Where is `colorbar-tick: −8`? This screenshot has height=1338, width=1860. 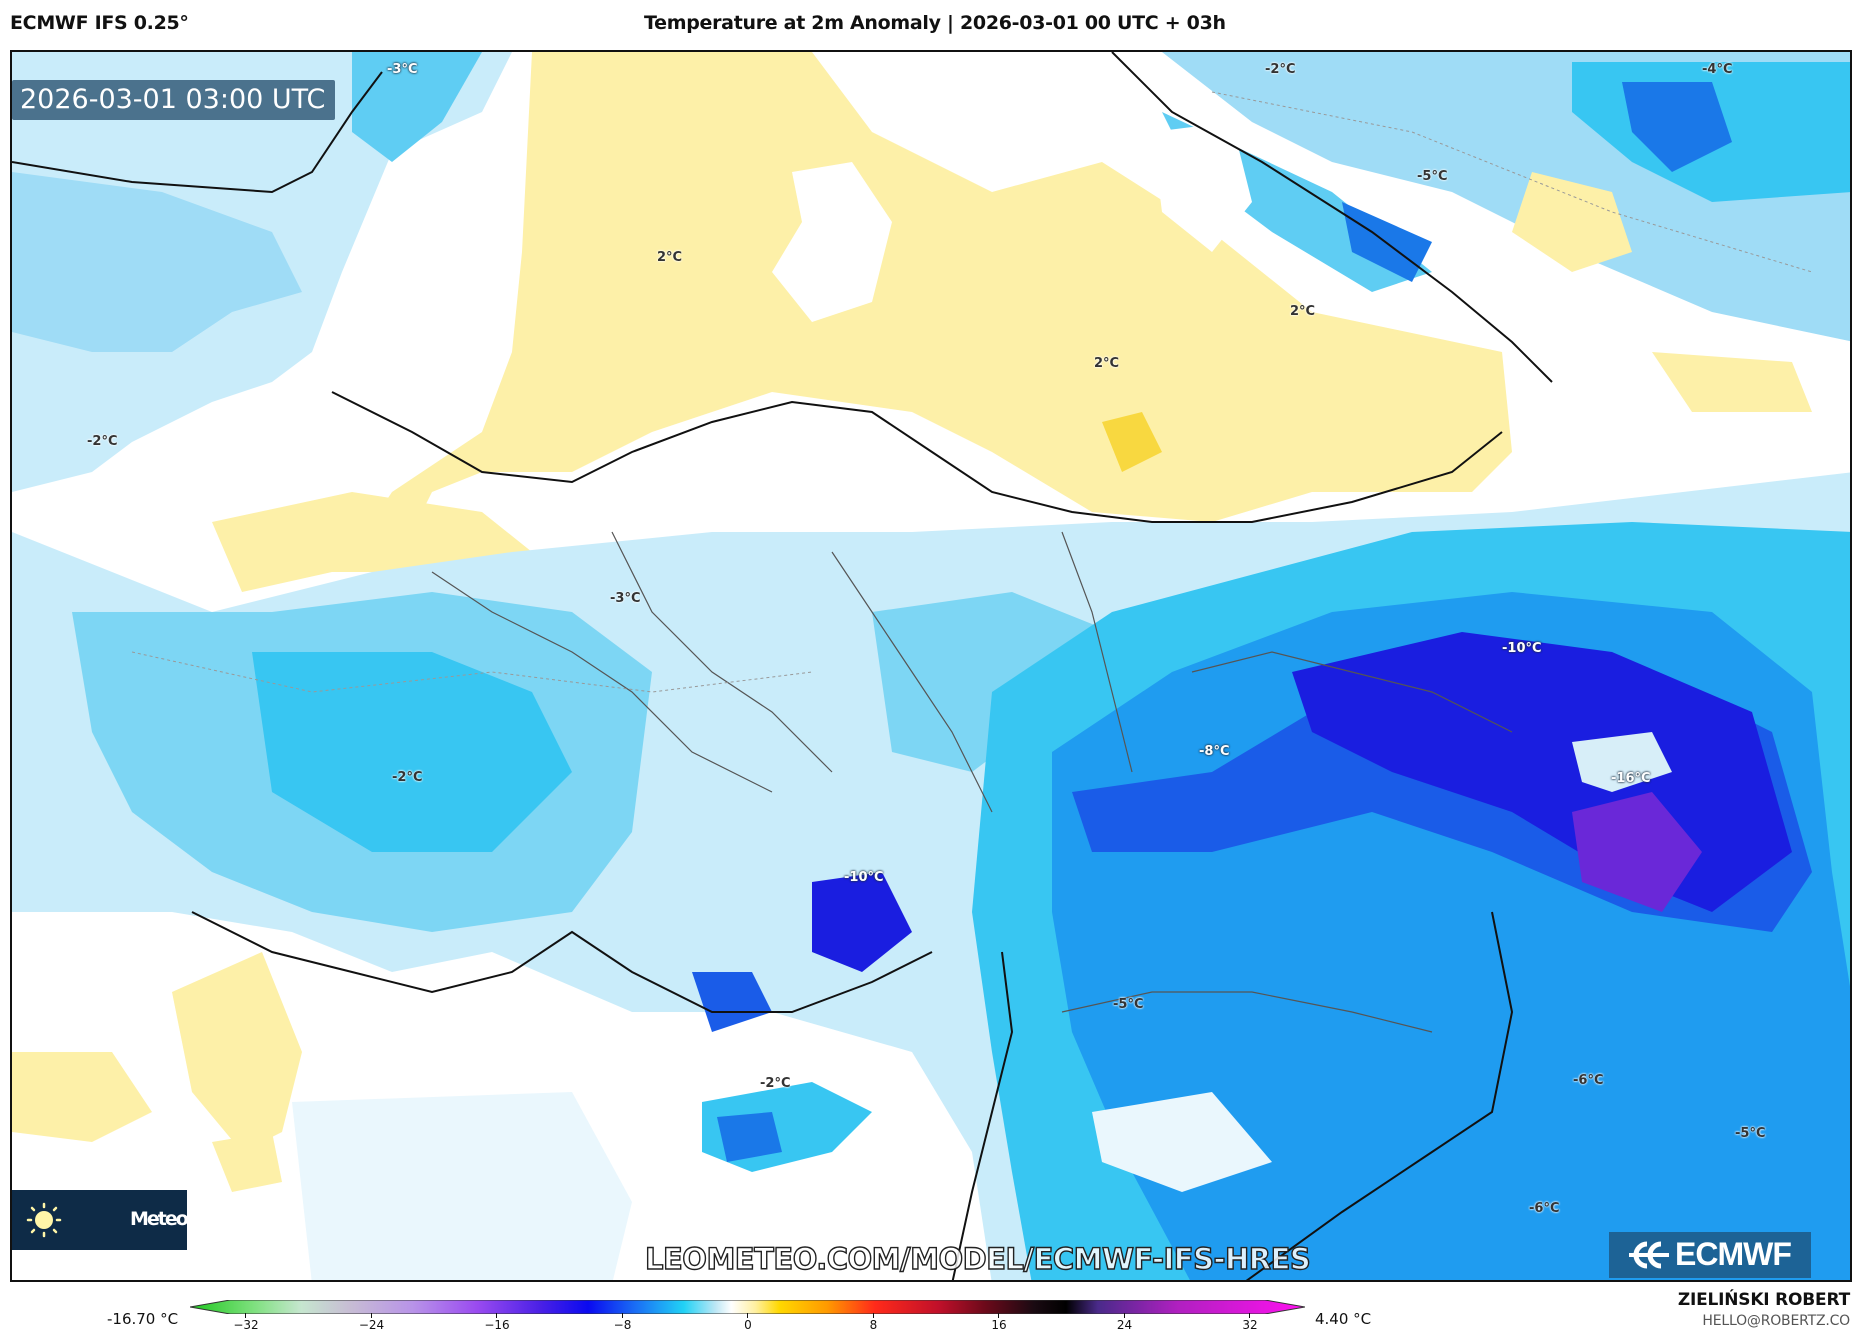
colorbar-tick: −8 is located at coordinates (623, 1322).